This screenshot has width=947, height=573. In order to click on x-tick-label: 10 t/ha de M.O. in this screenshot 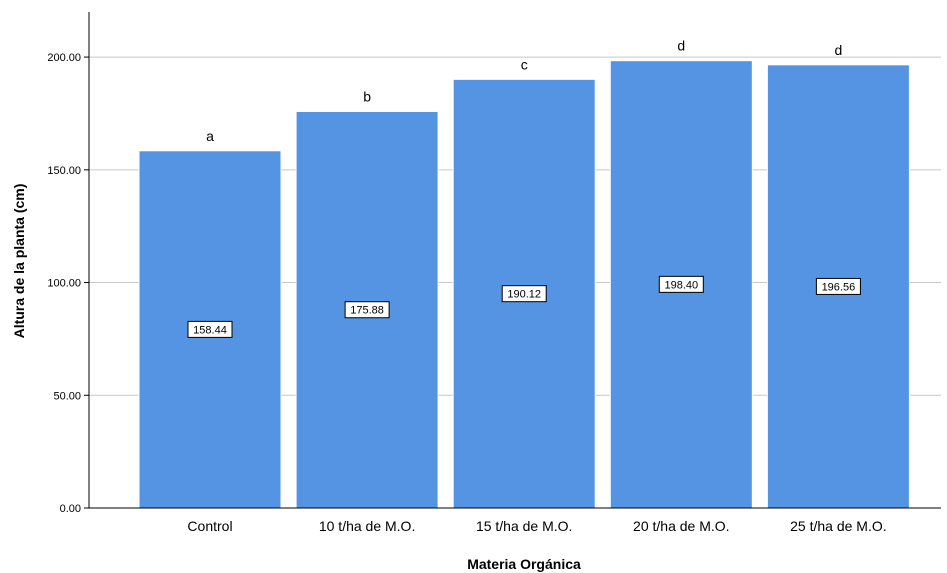, I will do `click(367, 526)`.